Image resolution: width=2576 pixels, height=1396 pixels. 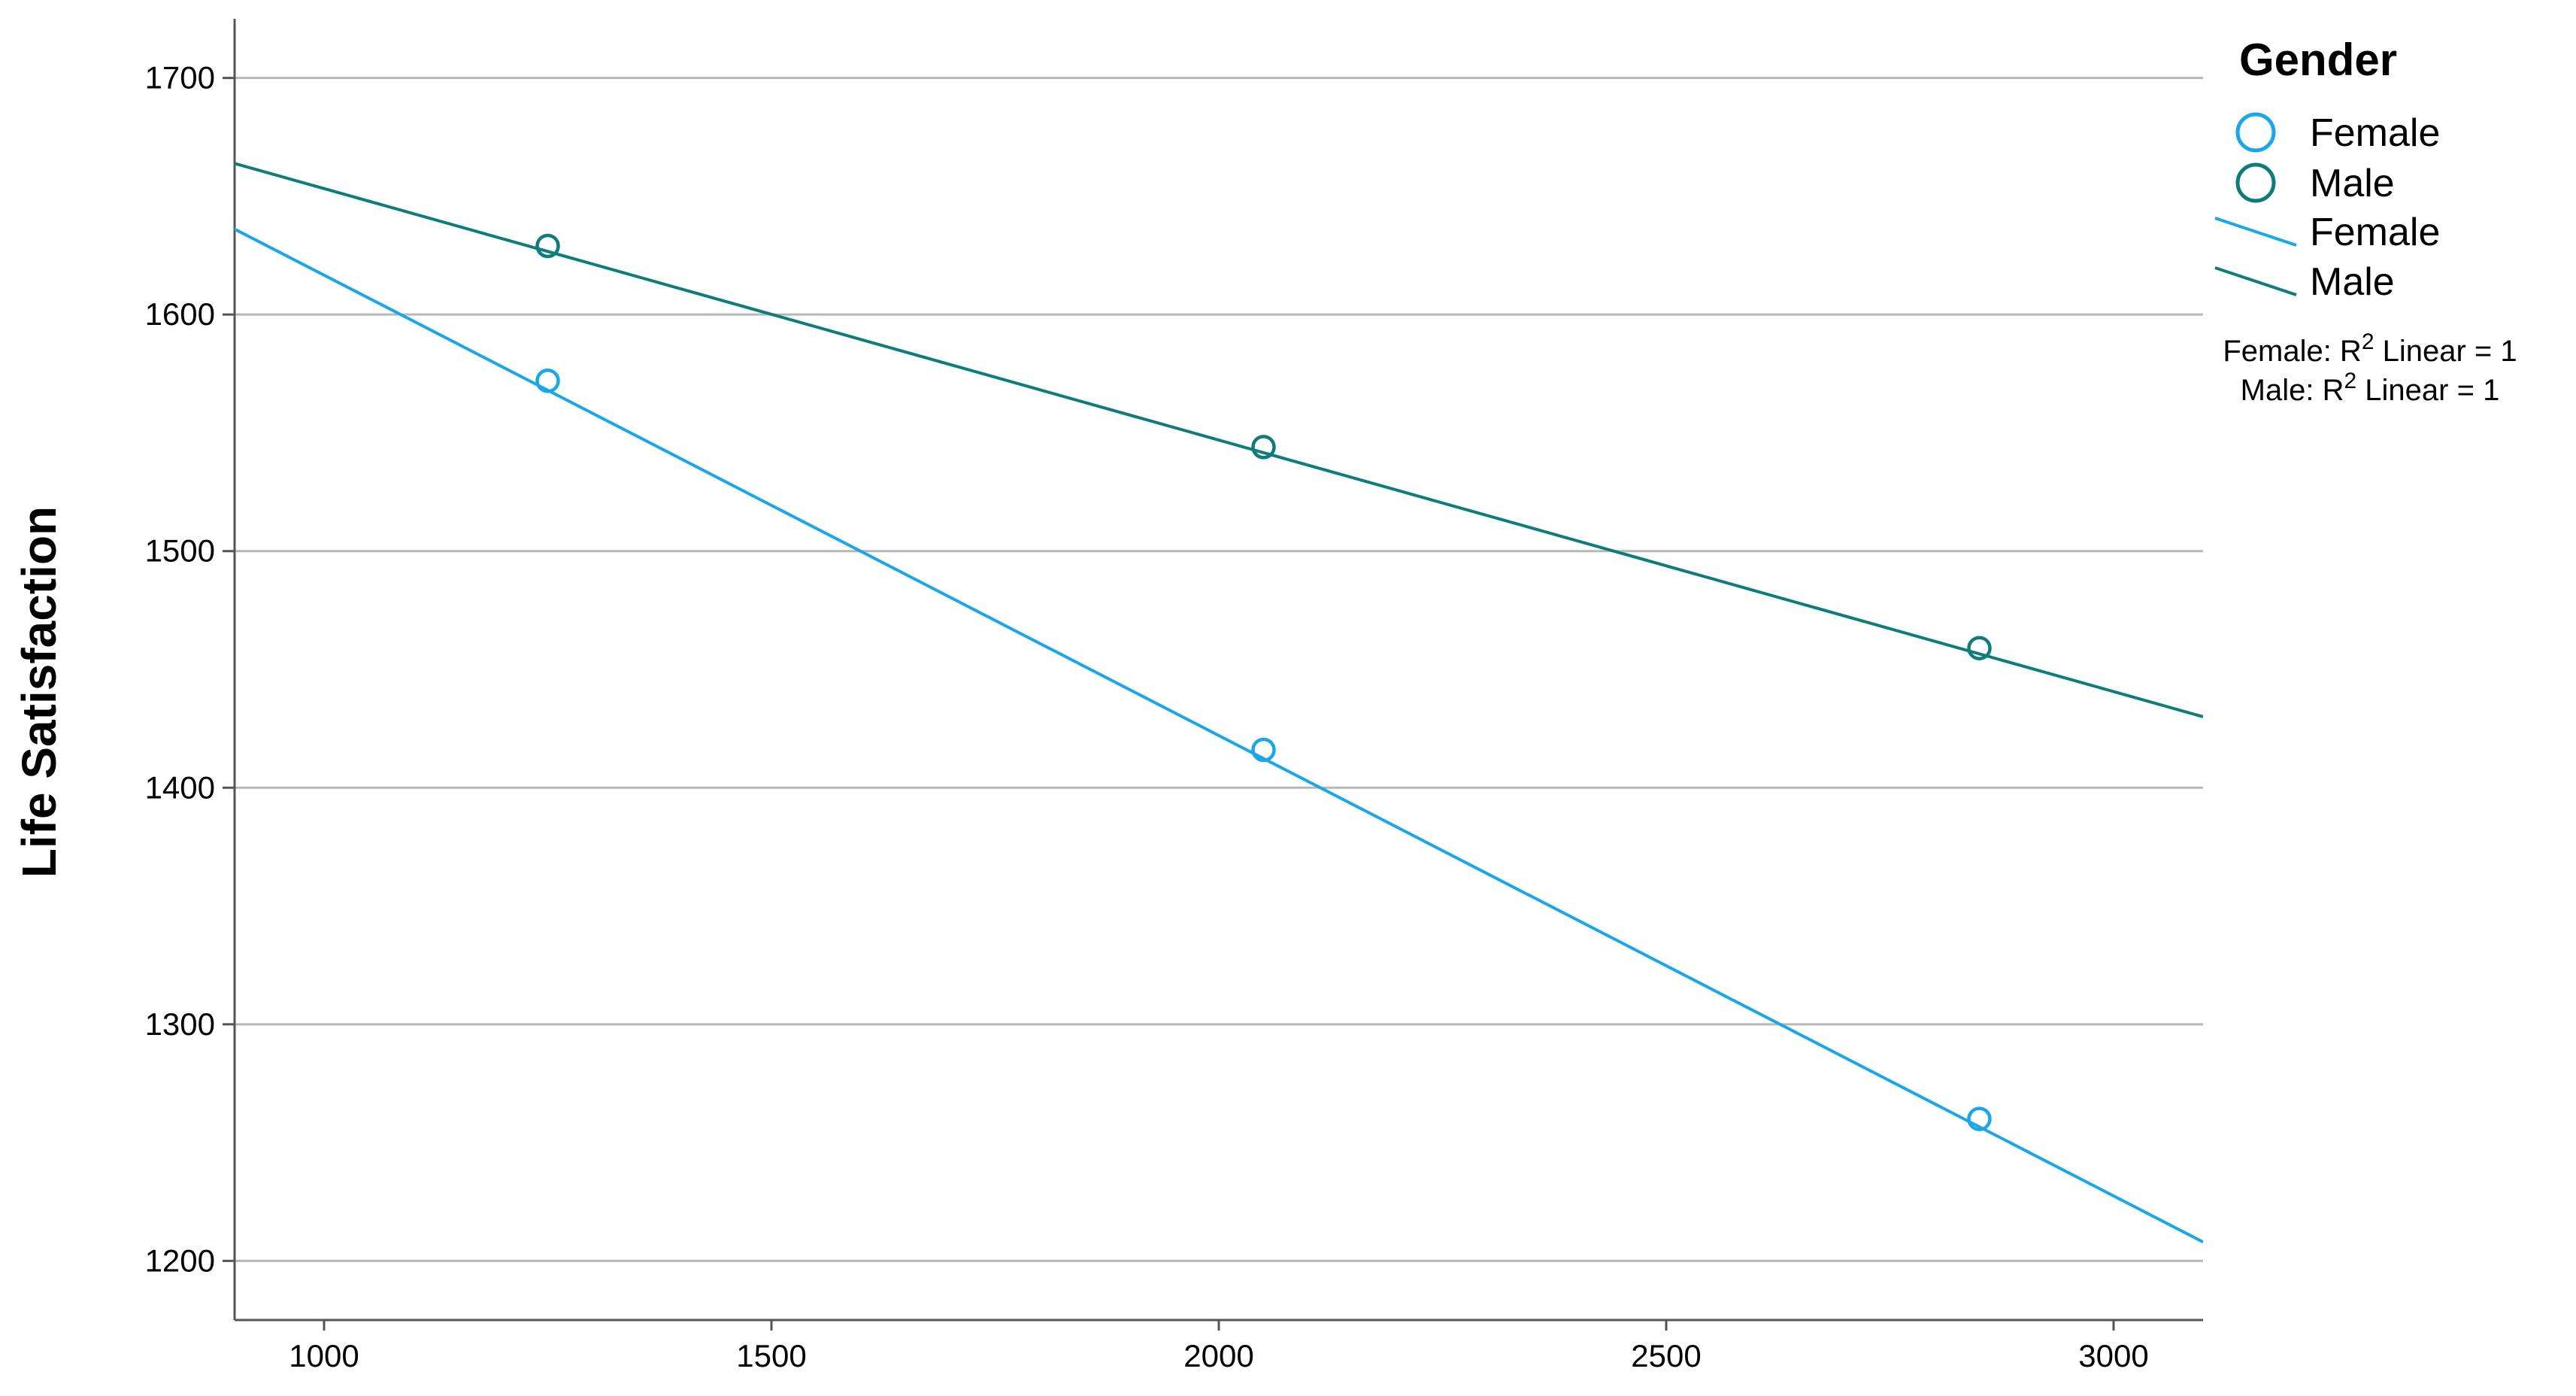 I want to click on y-tick-label-1700: 1700, so click(x=180, y=78).